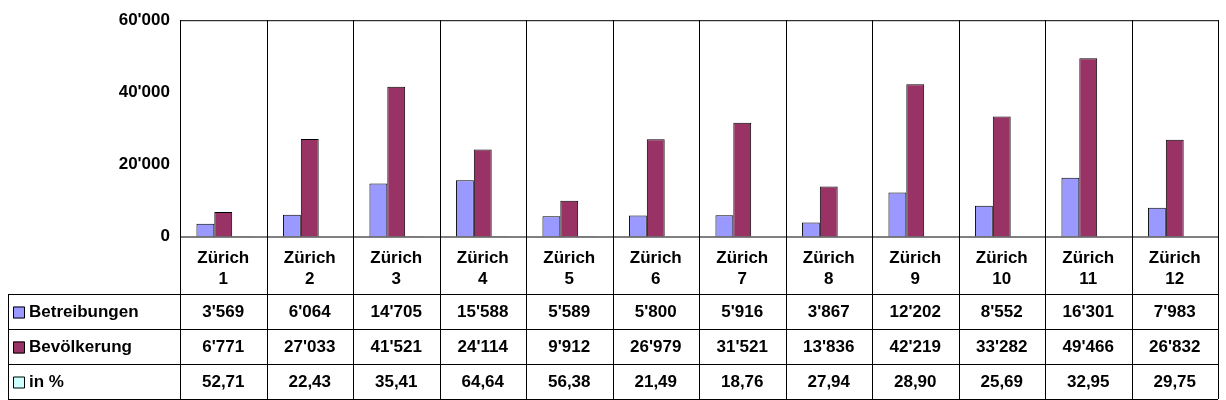 The image size is (1226, 400). Describe the element at coordinates (80, 347) in the screenshot. I see `legend-label: Bevölkerung` at that location.